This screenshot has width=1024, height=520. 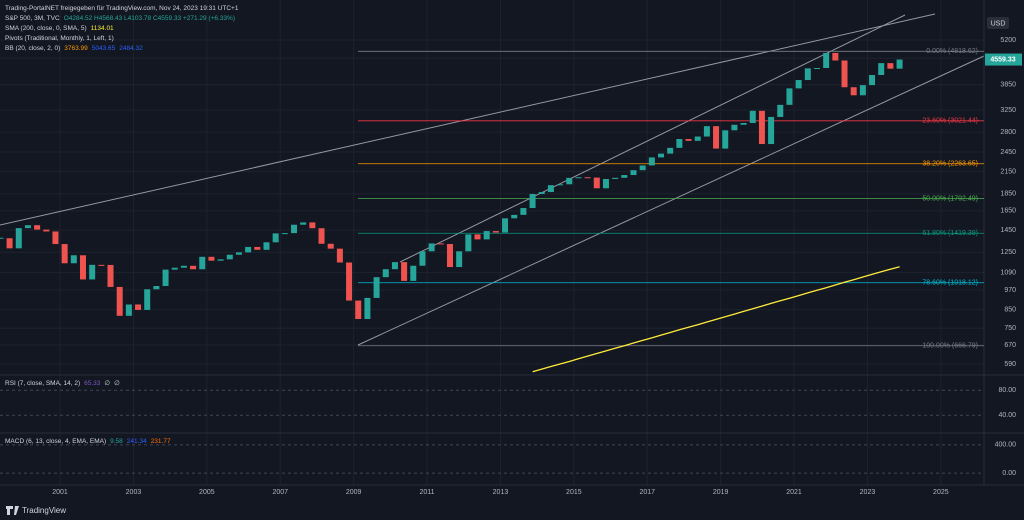 I want to click on indicator-label: BB (20, close, 2, 0), so click(x=33, y=48).